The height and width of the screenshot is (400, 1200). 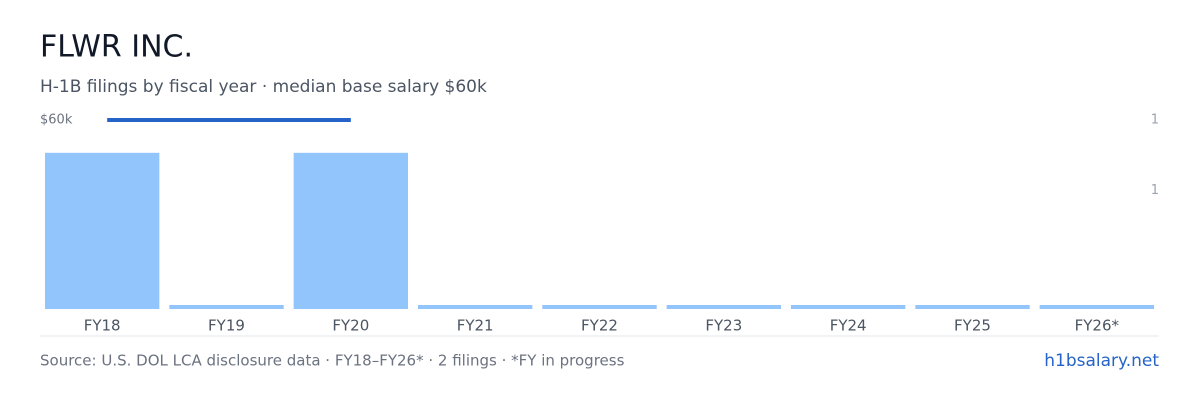 What do you see at coordinates (56, 120) in the screenshot?
I see `salary-label: $60k` at bounding box center [56, 120].